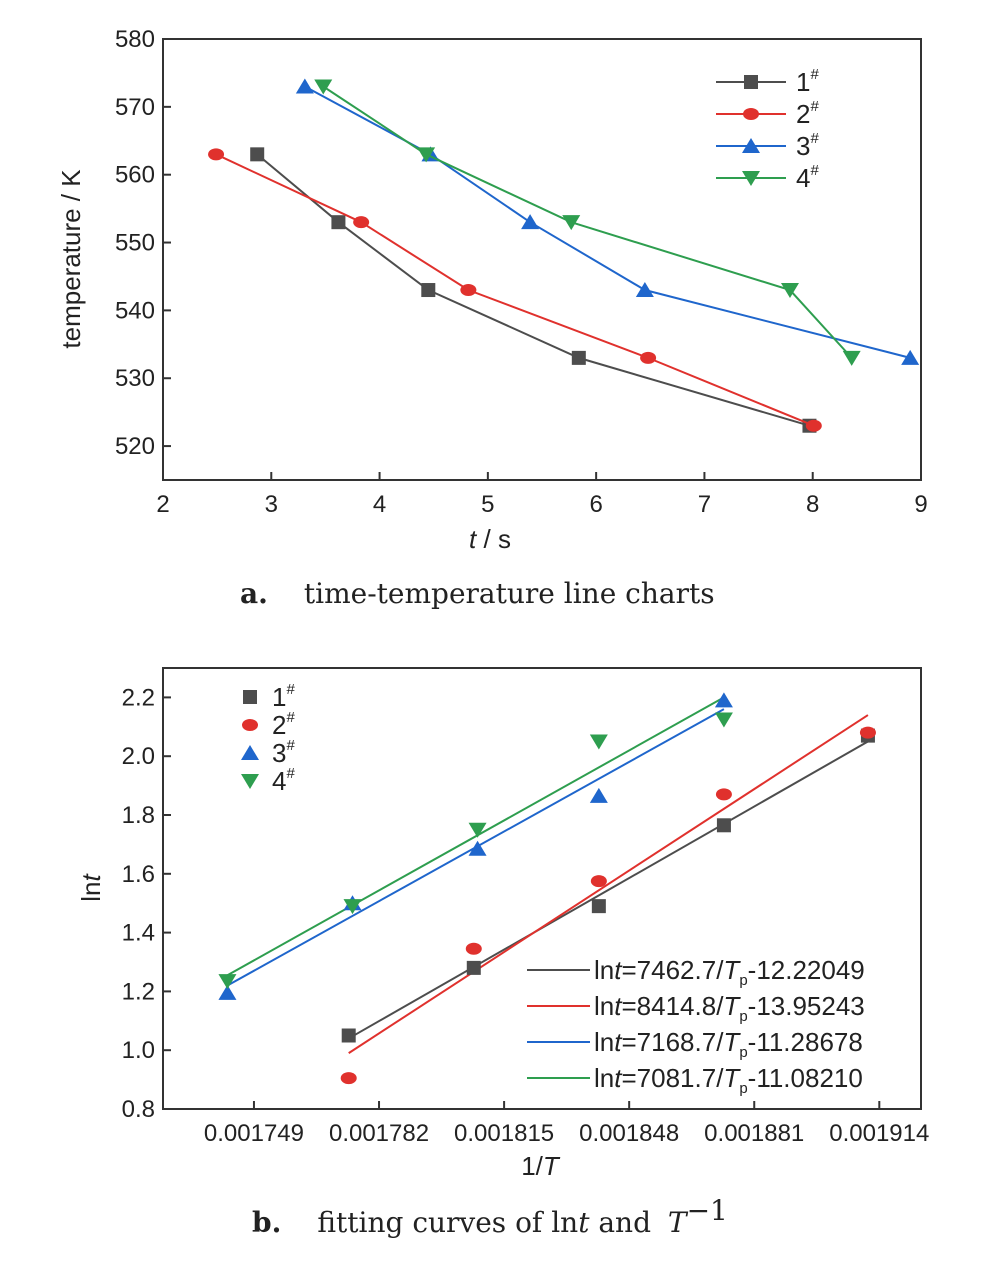  What do you see at coordinates (283, 696) in the screenshot?
I see `chart-b-legend-label: 1#` at bounding box center [283, 696].